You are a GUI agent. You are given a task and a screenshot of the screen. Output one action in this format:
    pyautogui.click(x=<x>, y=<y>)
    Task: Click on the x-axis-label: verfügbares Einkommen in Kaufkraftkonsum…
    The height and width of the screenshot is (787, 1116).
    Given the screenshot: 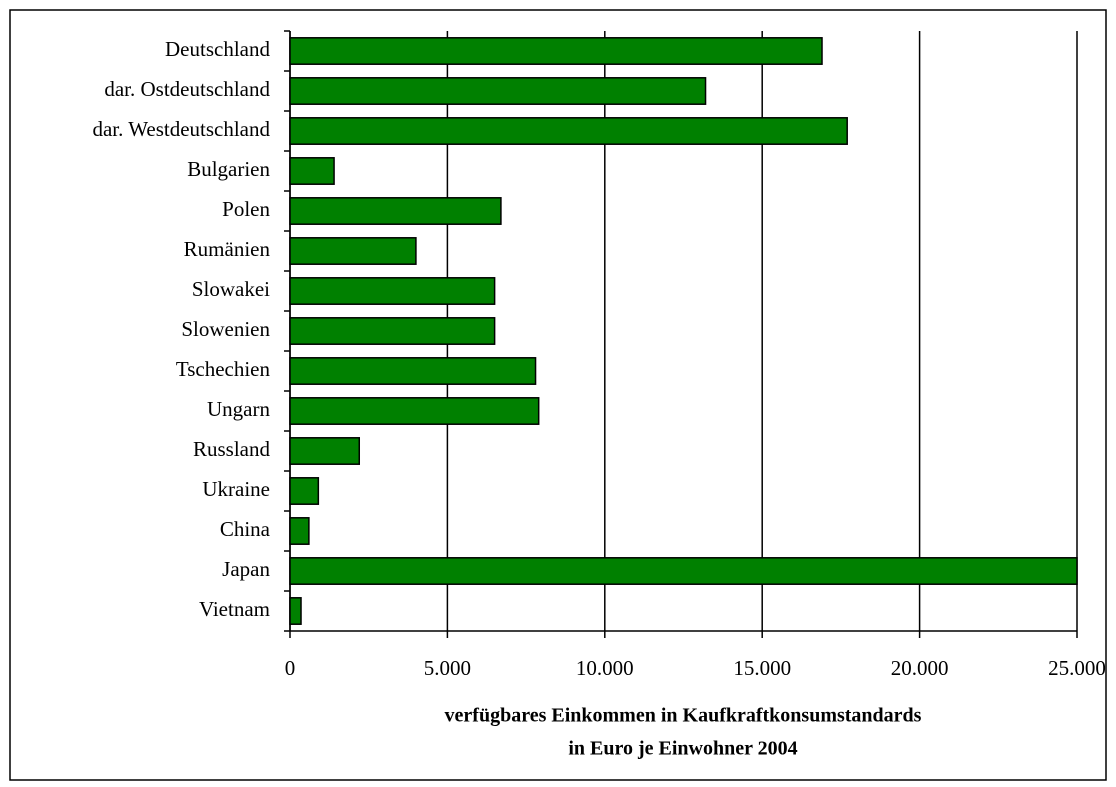 What is the action you would take?
    pyautogui.click(x=683, y=716)
    